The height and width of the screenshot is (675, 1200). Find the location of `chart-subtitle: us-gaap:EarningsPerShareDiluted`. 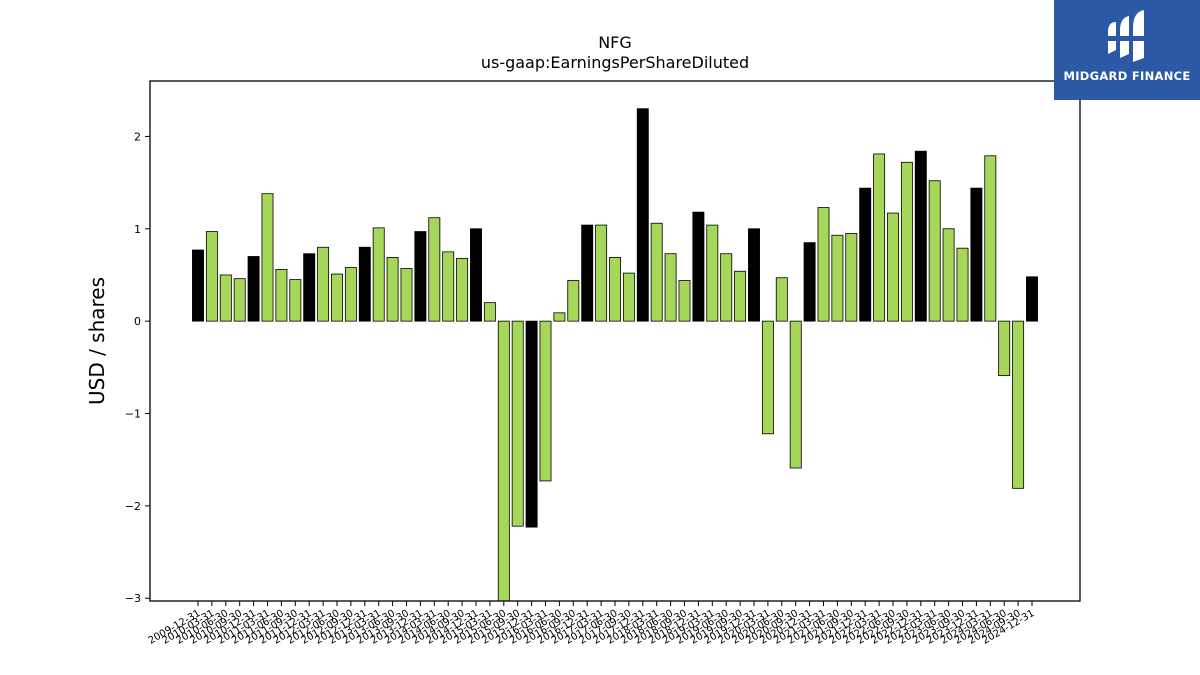

chart-subtitle: us-gaap:EarningsPerShareDiluted is located at coordinates (615, 62).